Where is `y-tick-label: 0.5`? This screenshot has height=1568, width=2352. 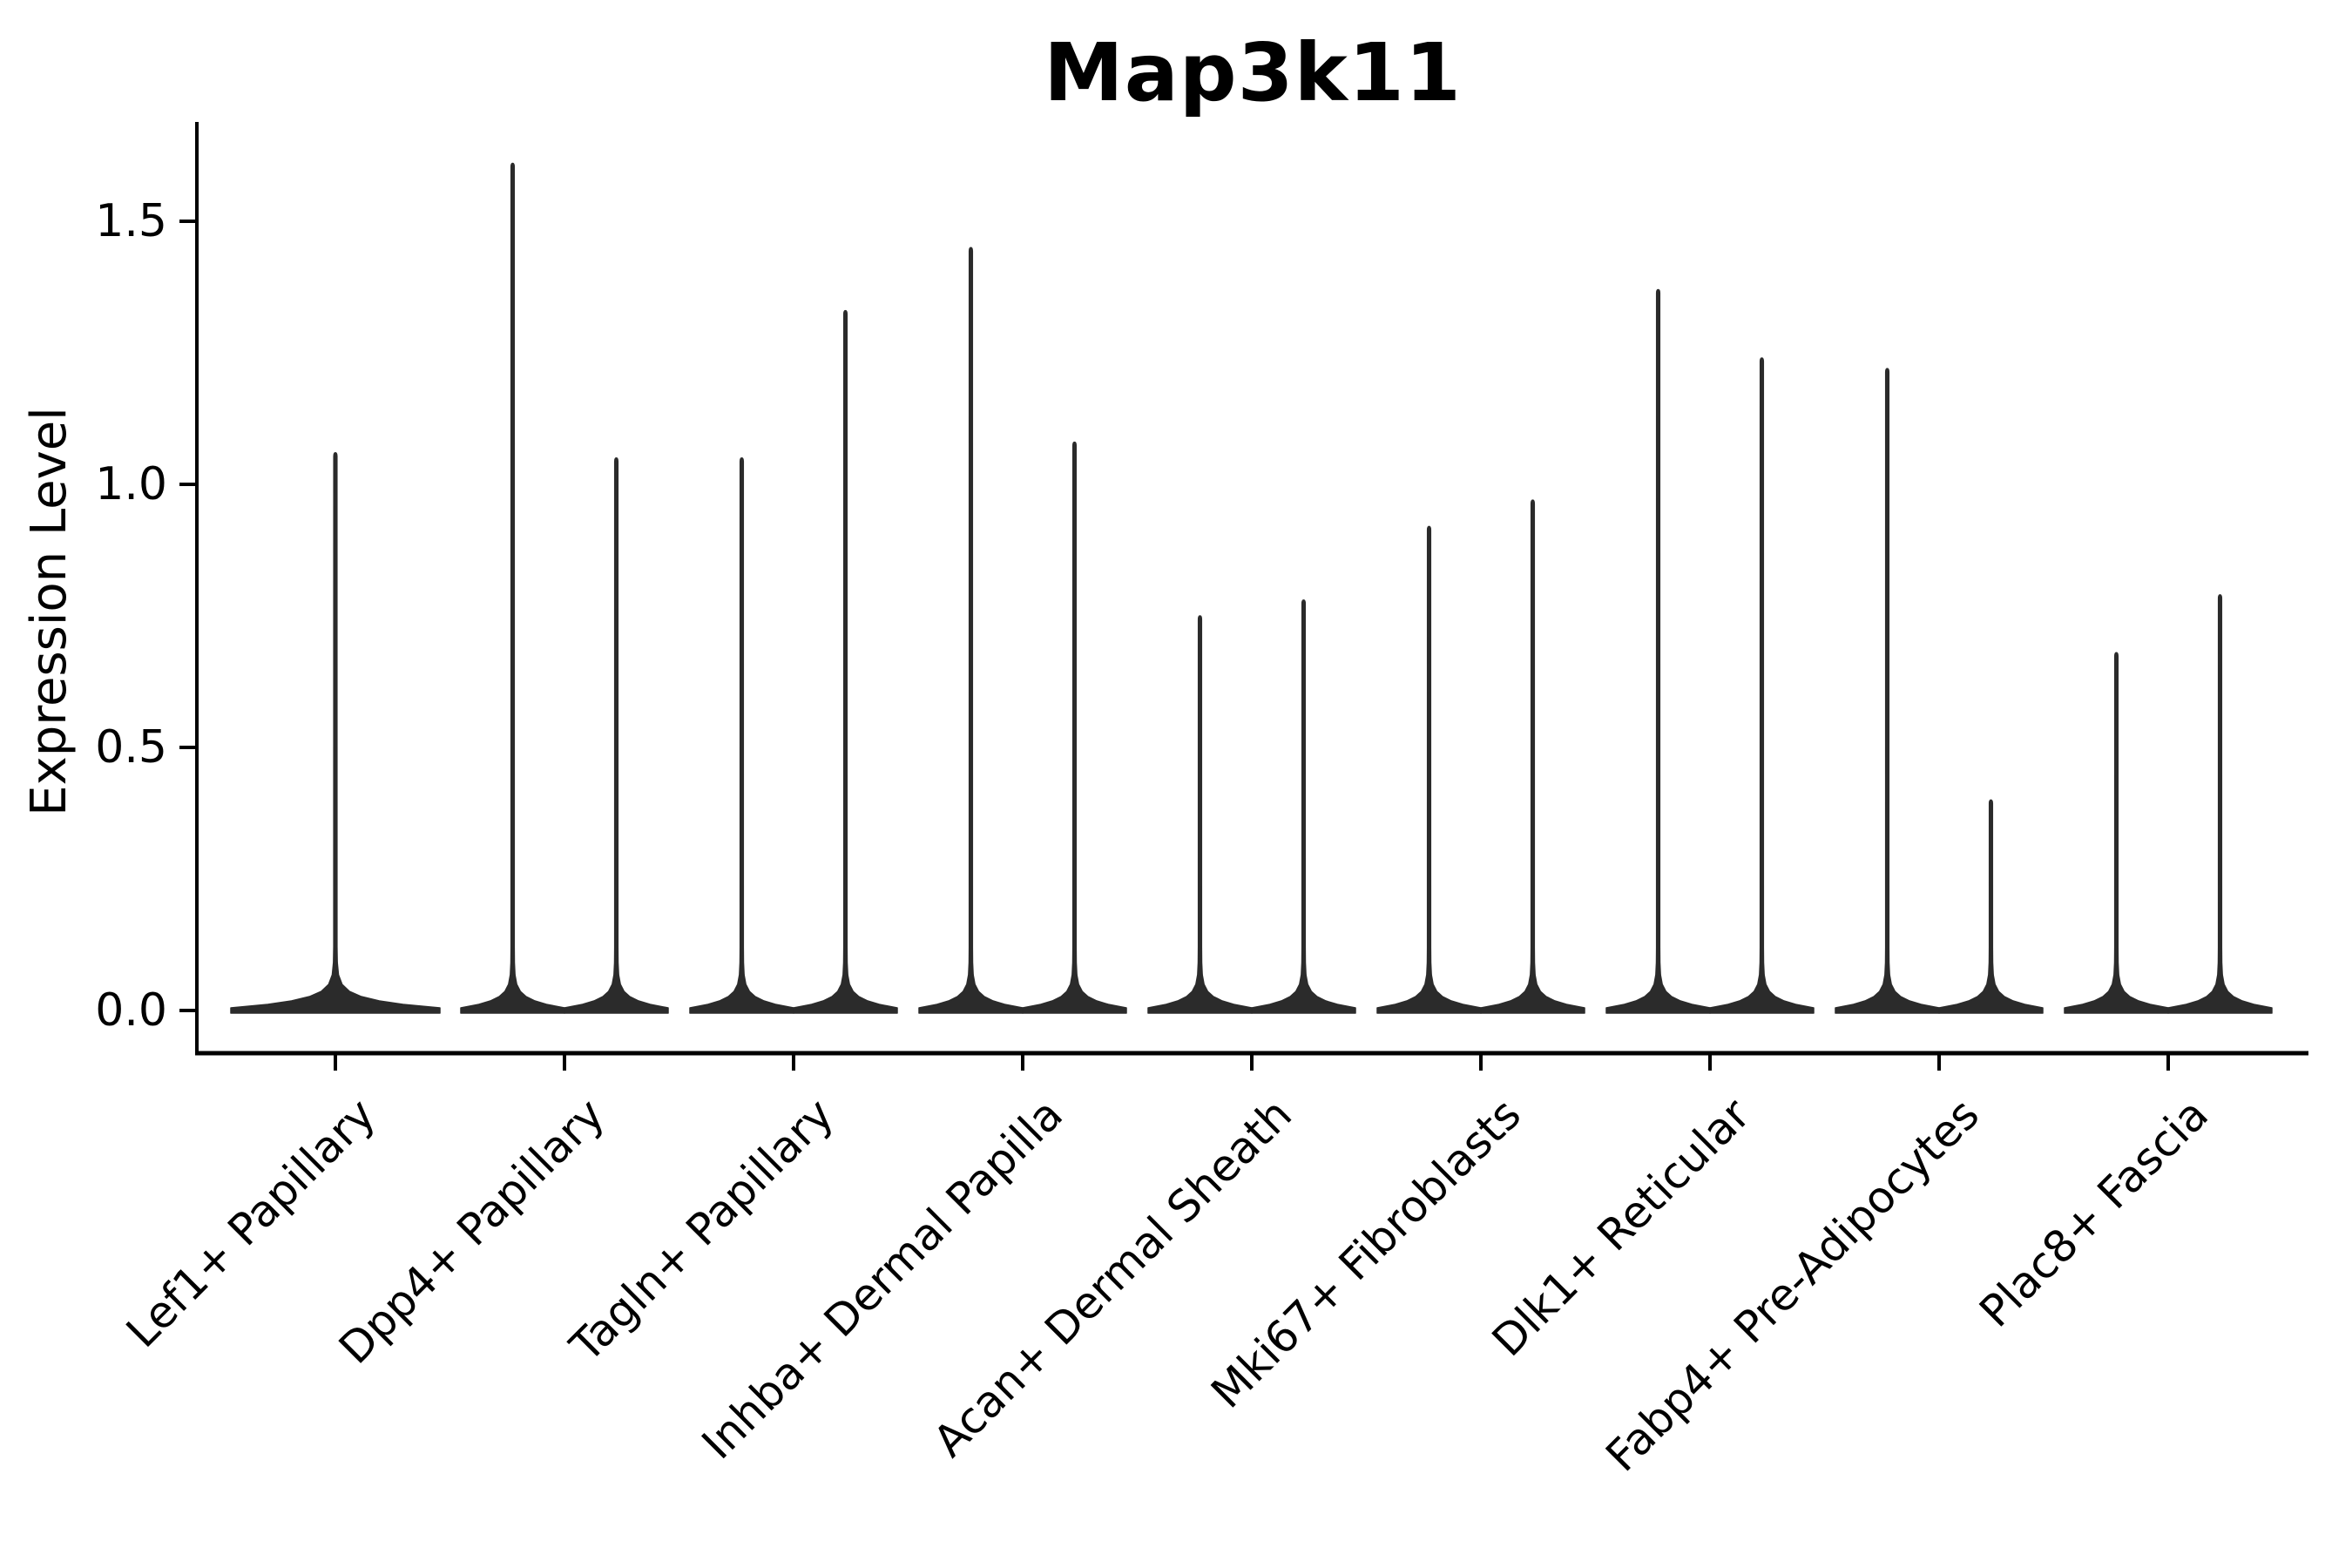
y-tick-label: 0.5 is located at coordinates (131, 747).